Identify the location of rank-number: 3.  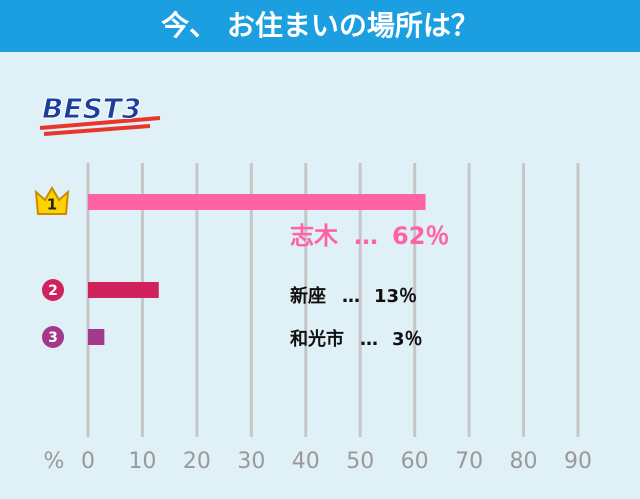
(53, 338).